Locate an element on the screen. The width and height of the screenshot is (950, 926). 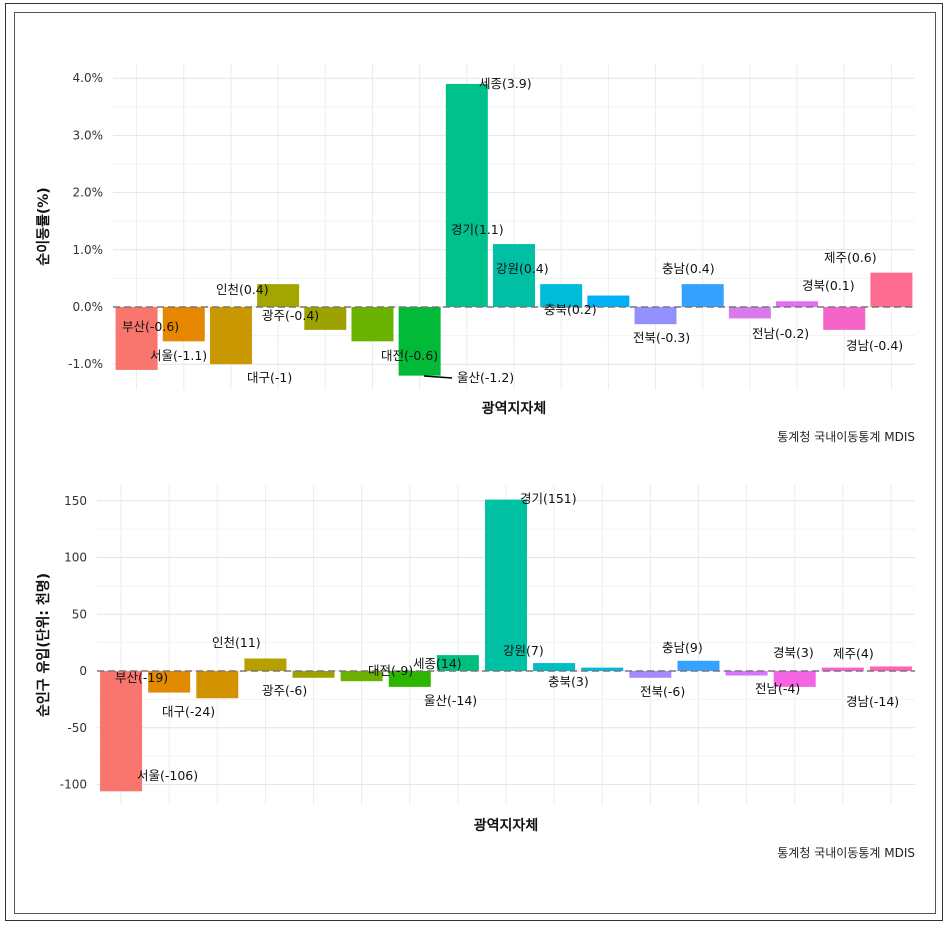
data-label: 경남(-0.4) is located at coordinates (874, 345).